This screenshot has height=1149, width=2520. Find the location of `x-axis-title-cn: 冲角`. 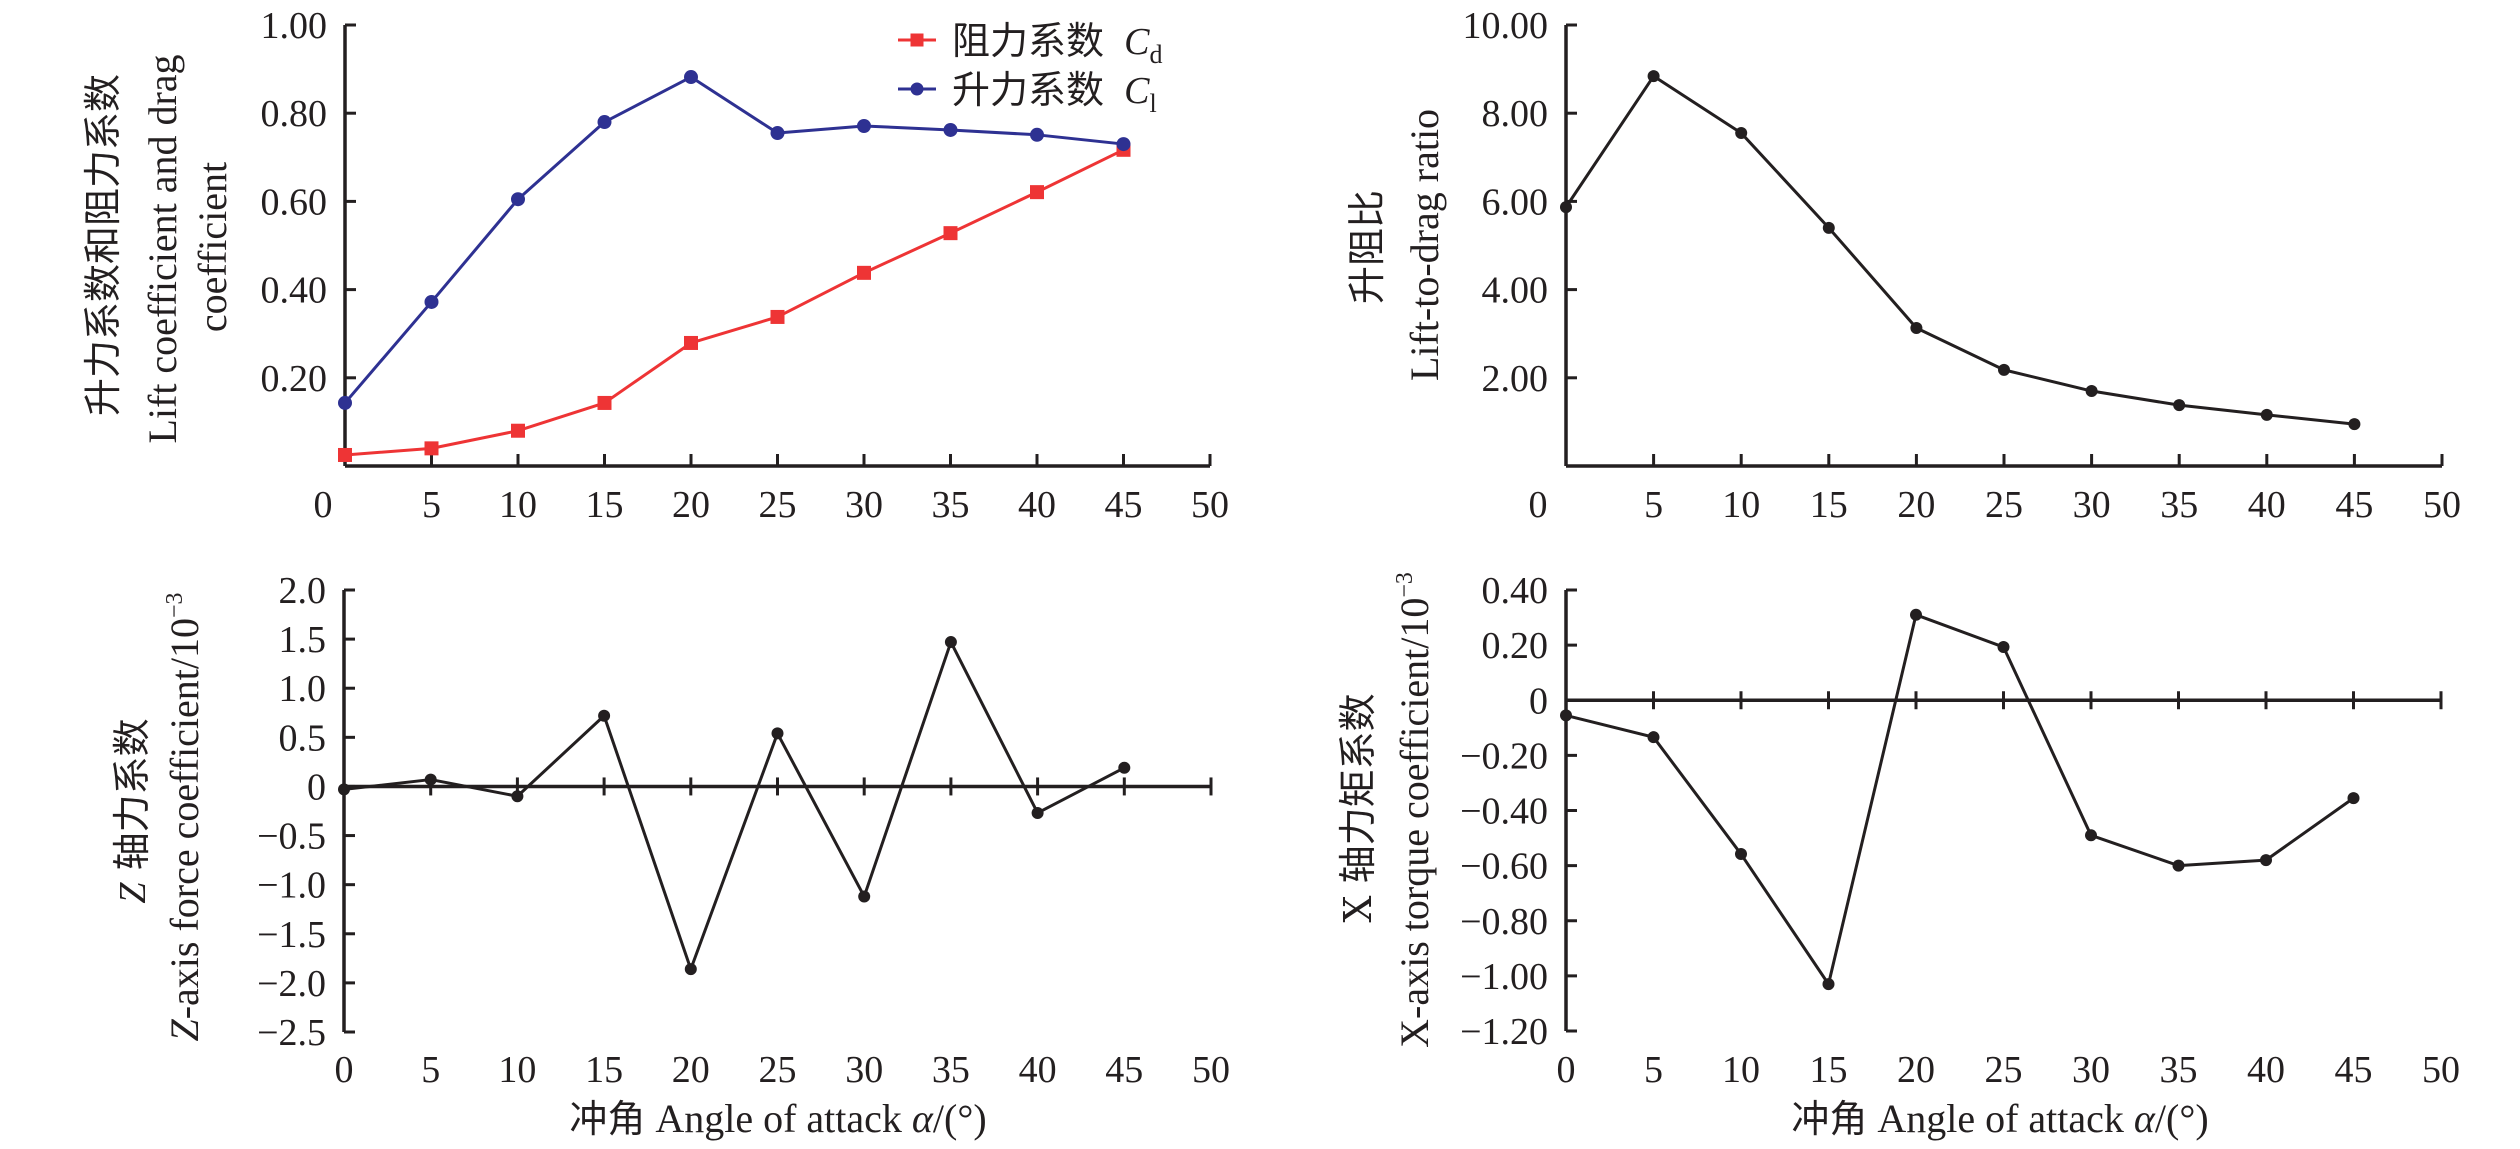

x-axis-title-cn: 冲角 is located at coordinates (1829, 1119).